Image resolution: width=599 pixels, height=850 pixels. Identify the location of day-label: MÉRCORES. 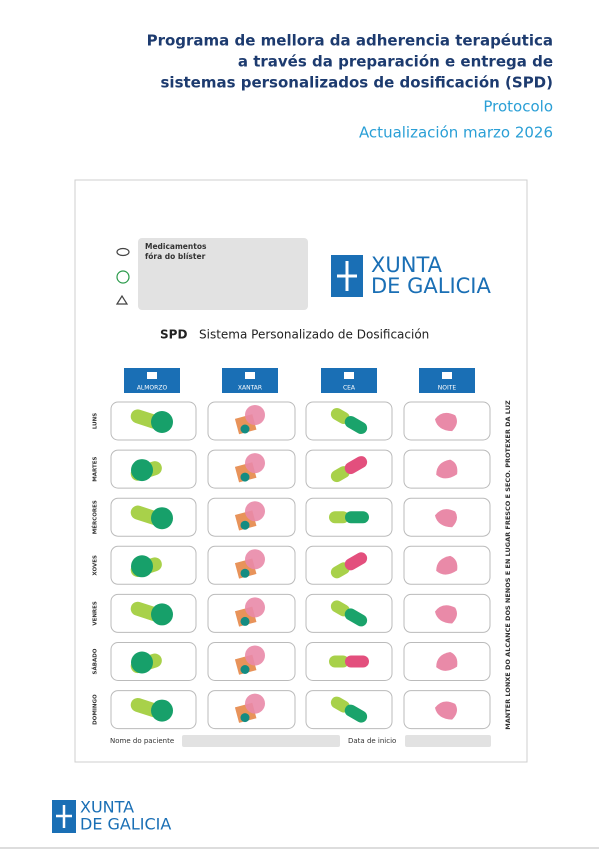
(95, 517).